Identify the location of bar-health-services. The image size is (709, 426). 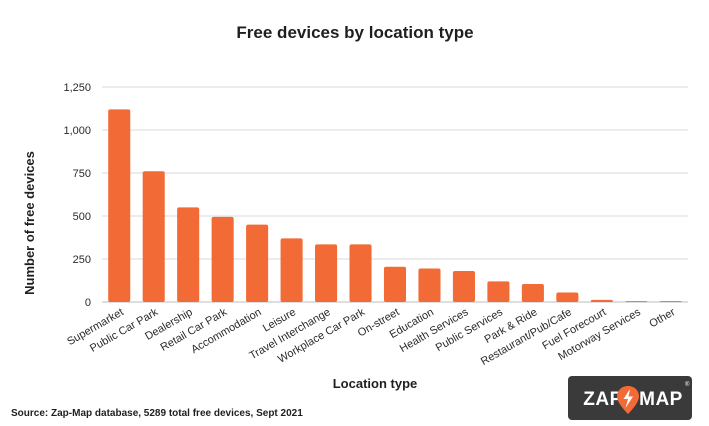
(463, 286).